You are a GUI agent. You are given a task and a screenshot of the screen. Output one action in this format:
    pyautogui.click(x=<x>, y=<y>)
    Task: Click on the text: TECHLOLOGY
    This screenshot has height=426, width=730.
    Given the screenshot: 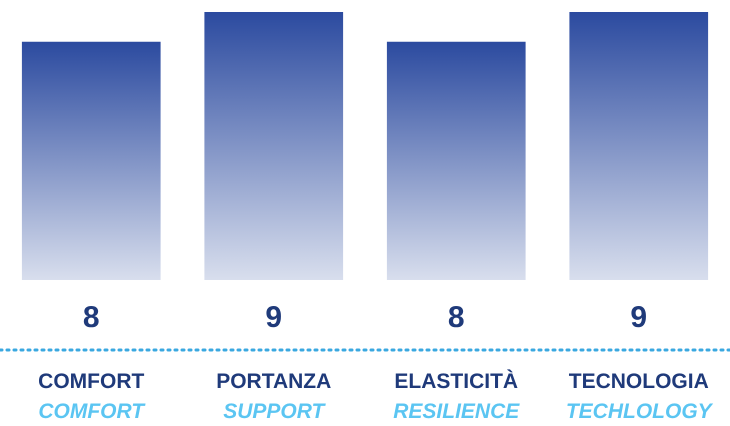 What is the action you would take?
    pyautogui.click(x=640, y=411)
    